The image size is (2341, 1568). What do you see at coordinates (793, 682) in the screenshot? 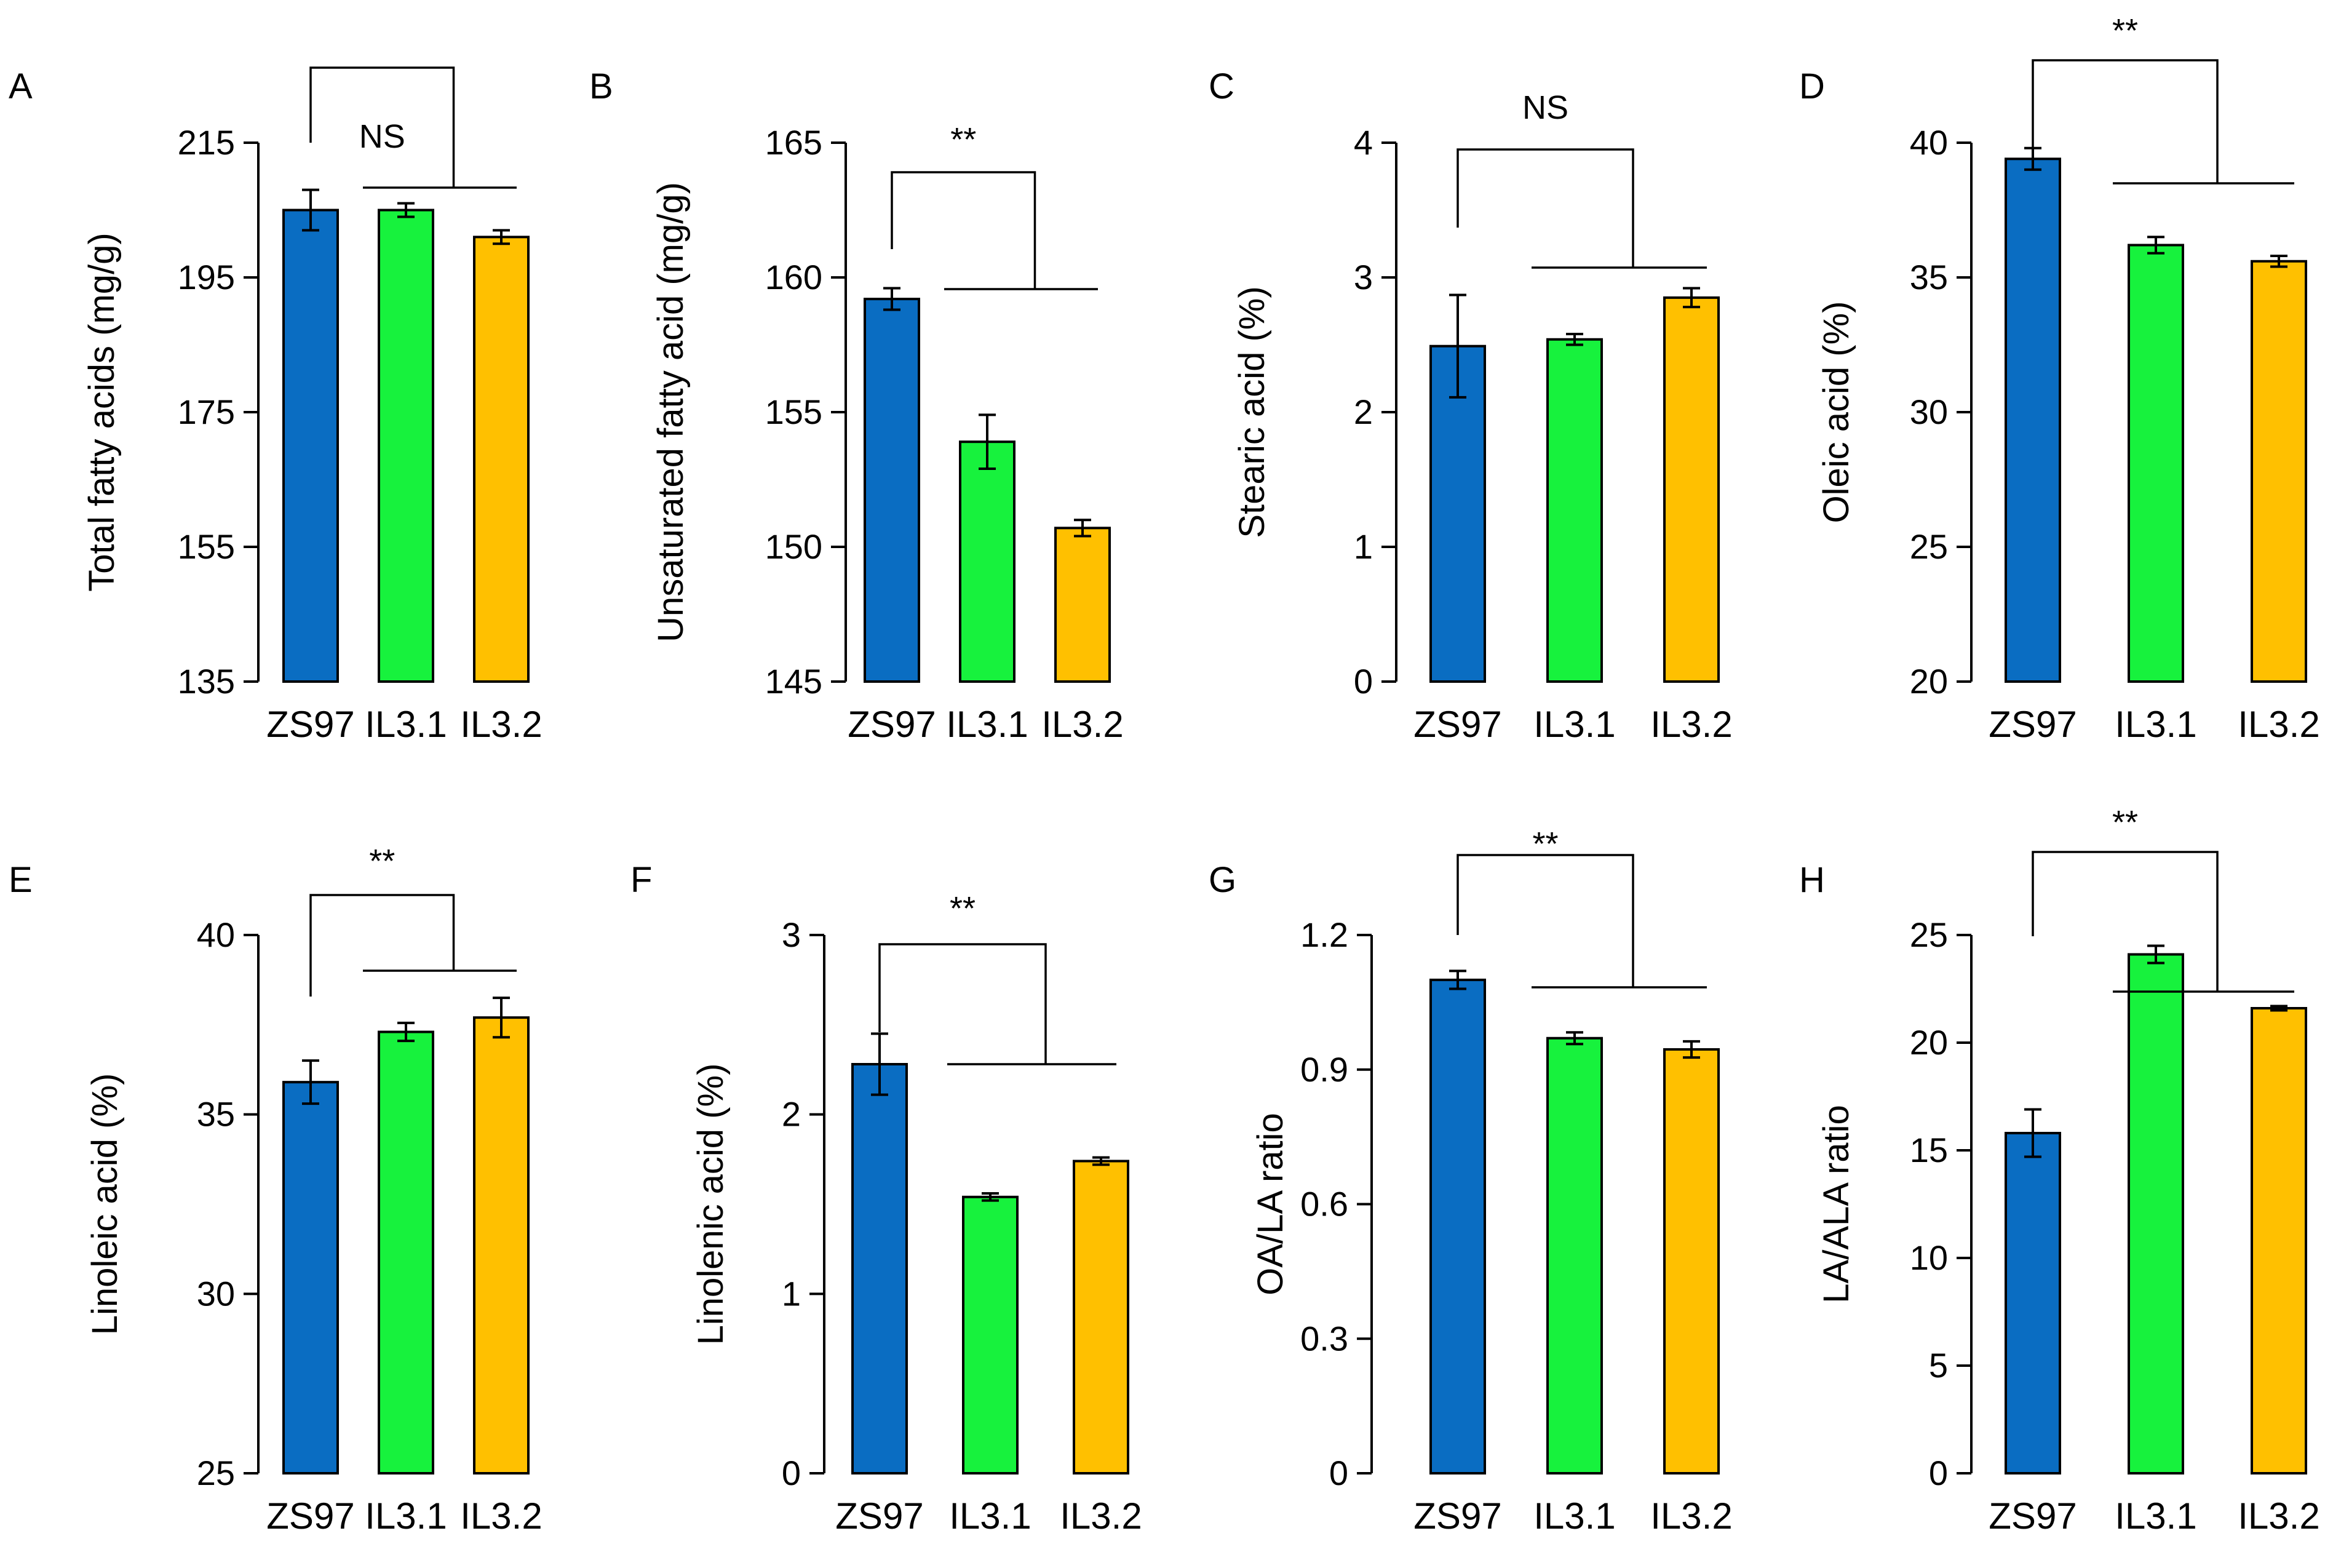
I see `y-tick-label: 145` at bounding box center [793, 682].